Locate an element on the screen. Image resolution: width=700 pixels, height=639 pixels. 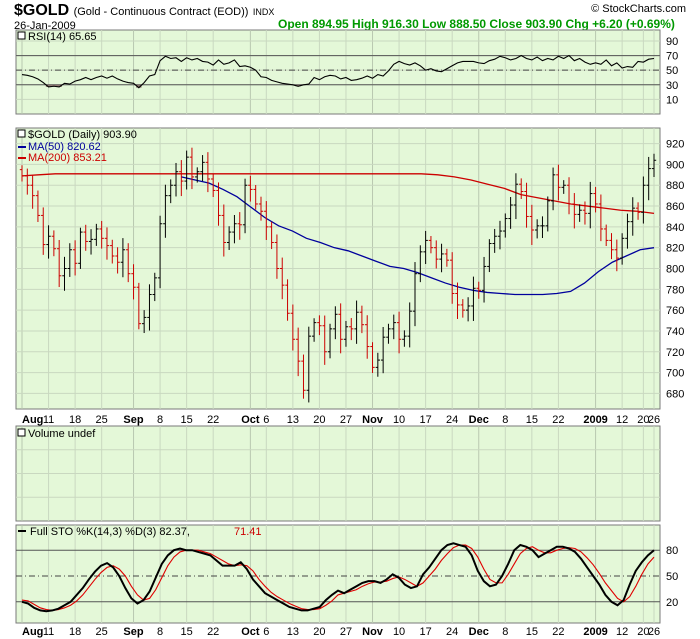
exchange: INDX is located at coordinates (263, 12).